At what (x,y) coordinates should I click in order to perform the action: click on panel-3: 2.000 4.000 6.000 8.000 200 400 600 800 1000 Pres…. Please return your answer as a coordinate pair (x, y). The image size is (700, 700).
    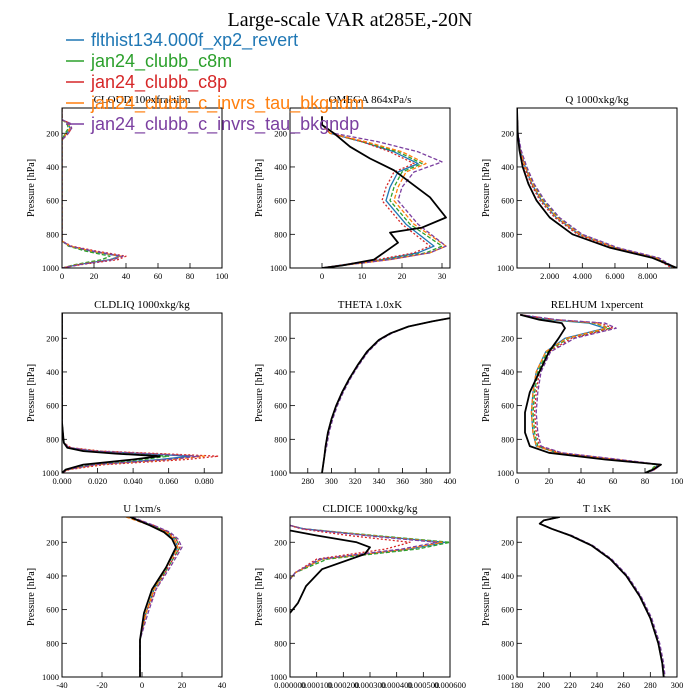
    Looking at the image, I should click on (579, 187).